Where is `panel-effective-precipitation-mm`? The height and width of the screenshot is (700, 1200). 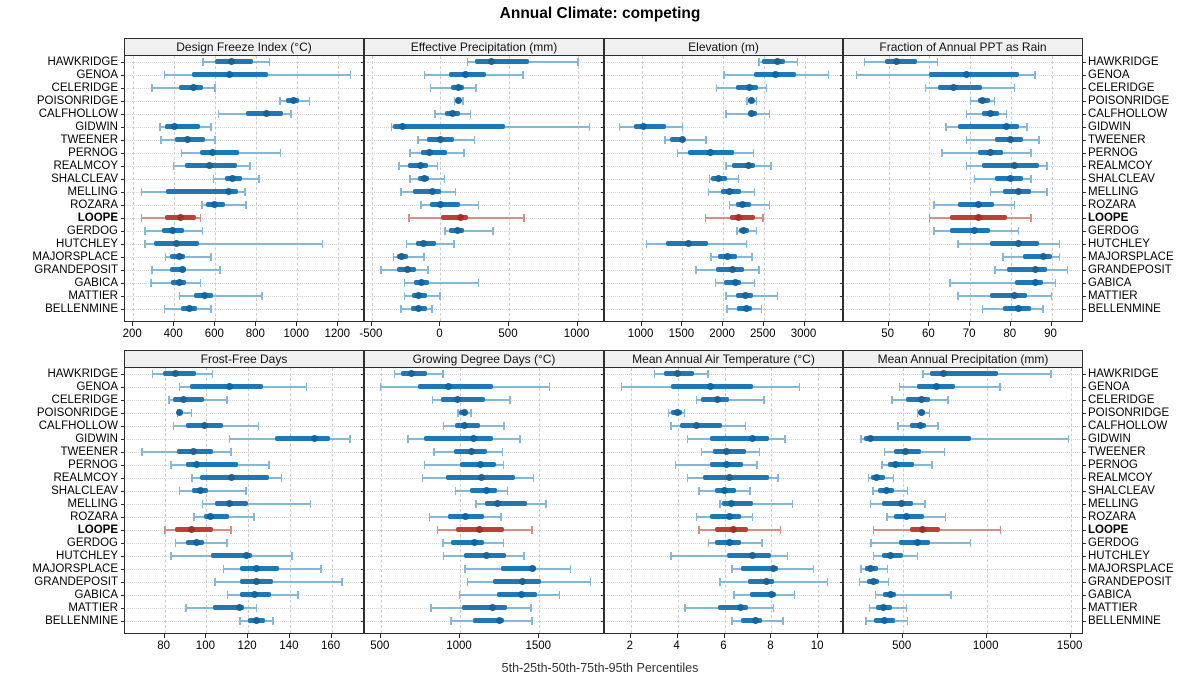
panel-effective-precipitation-mm is located at coordinates (484, 189).